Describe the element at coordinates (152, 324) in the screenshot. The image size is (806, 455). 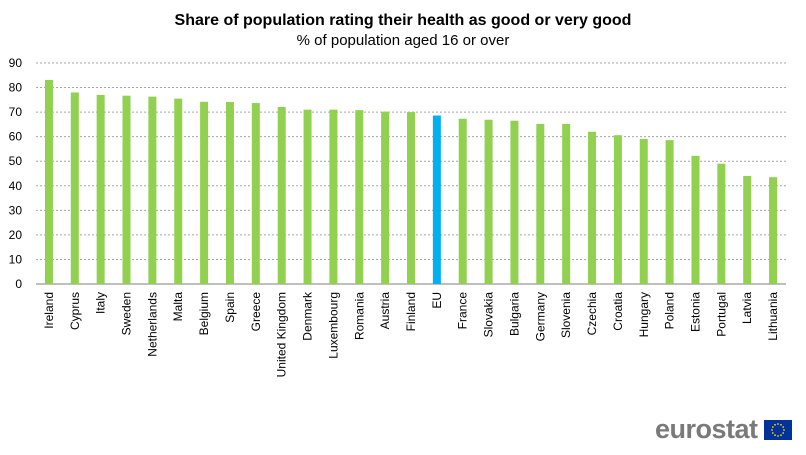
I see `x-tick-label: Netherlands` at that location.